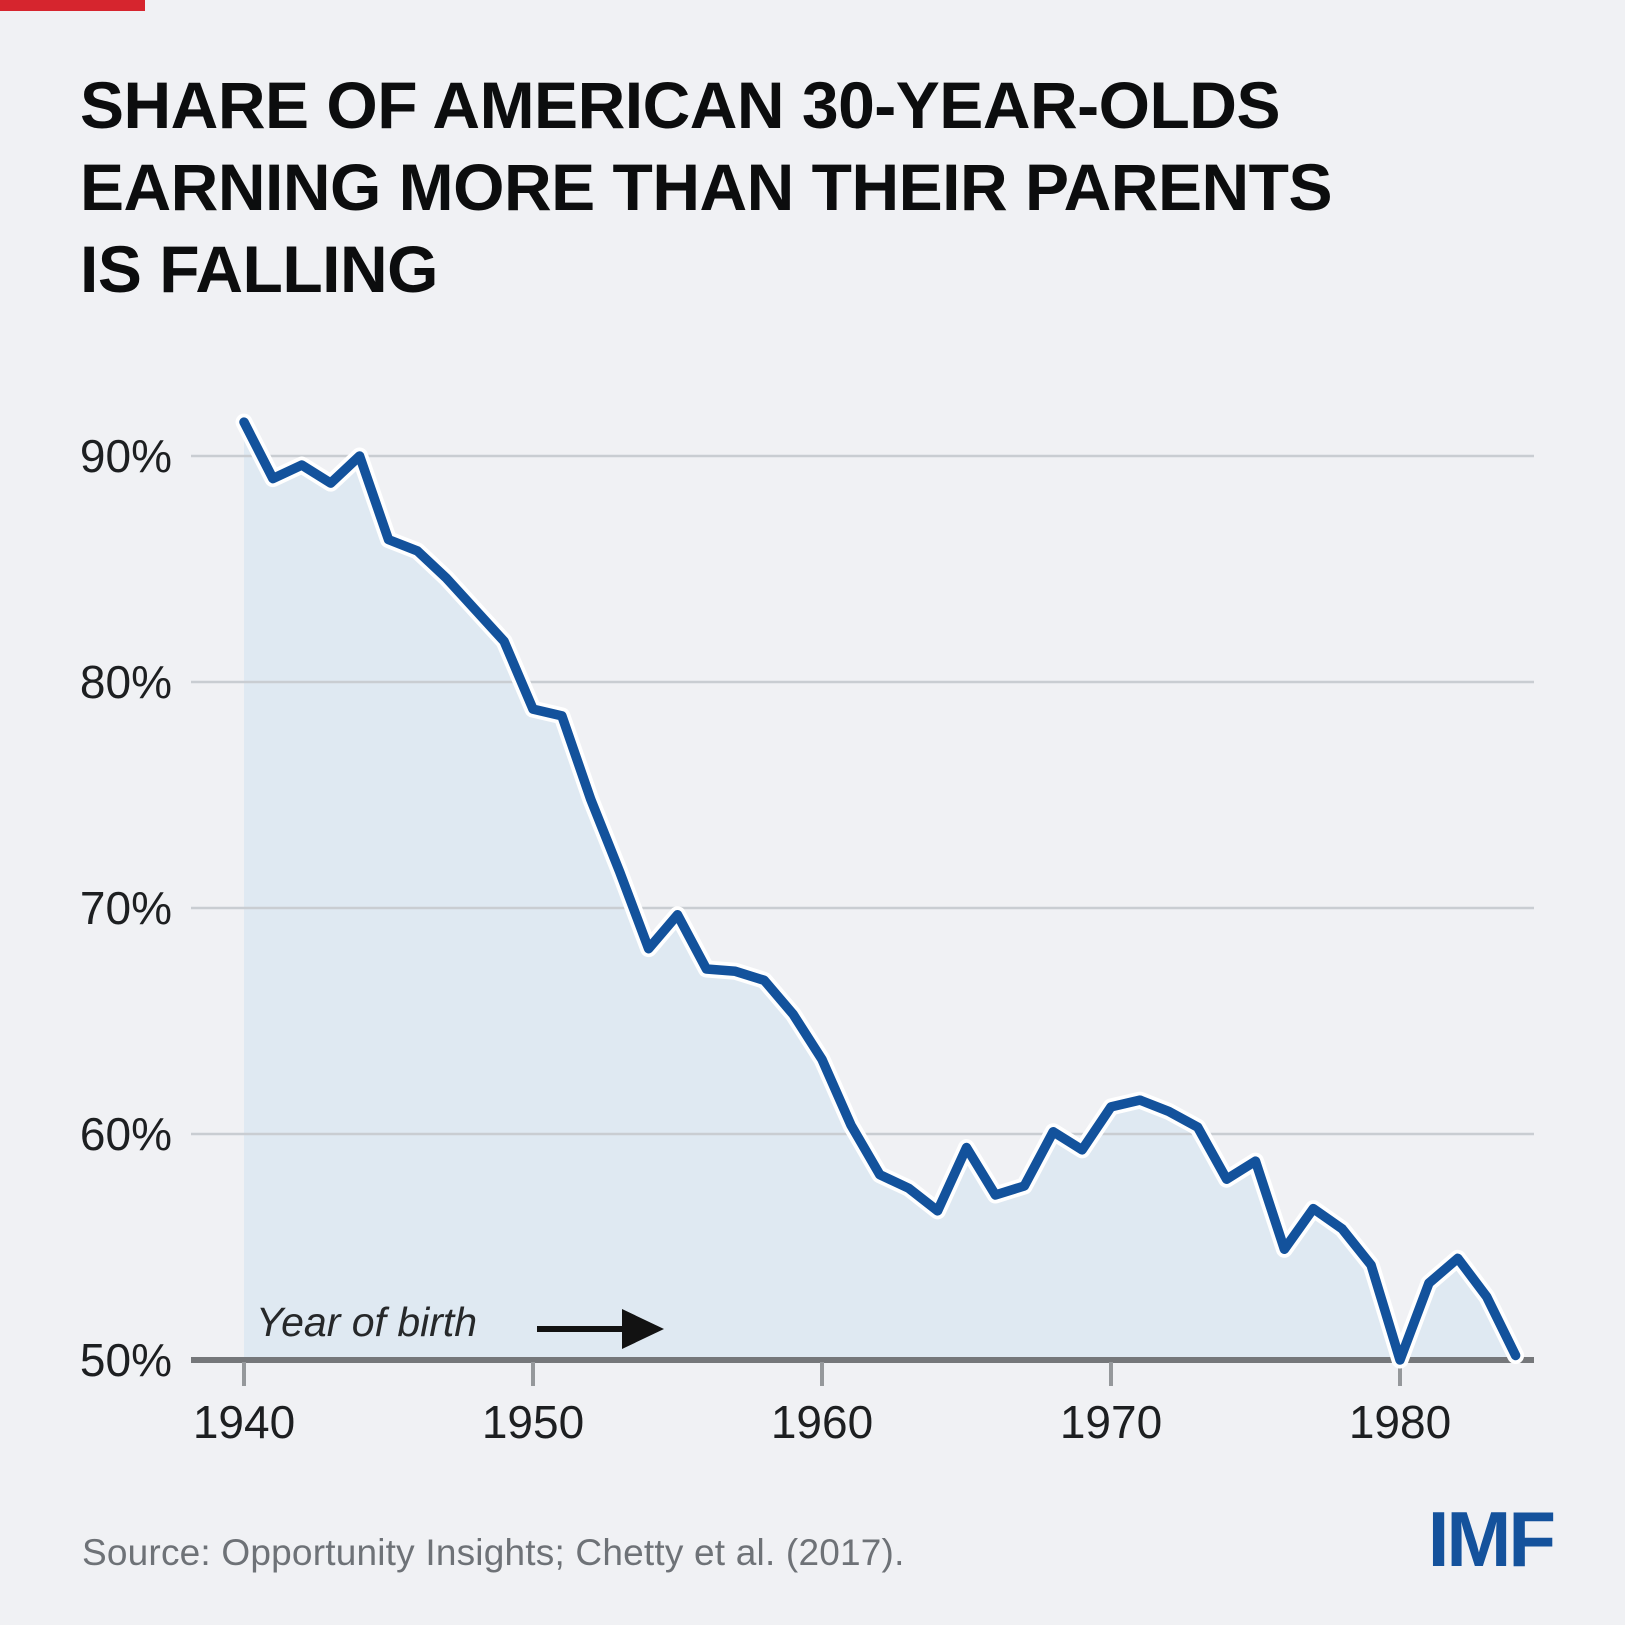  What do you see at coordinates (706, 187) in the screenshot?
I see `page-title-line-2: EARNING MORE THAN THEIR PARENTS` at bounding box center [706, 187].